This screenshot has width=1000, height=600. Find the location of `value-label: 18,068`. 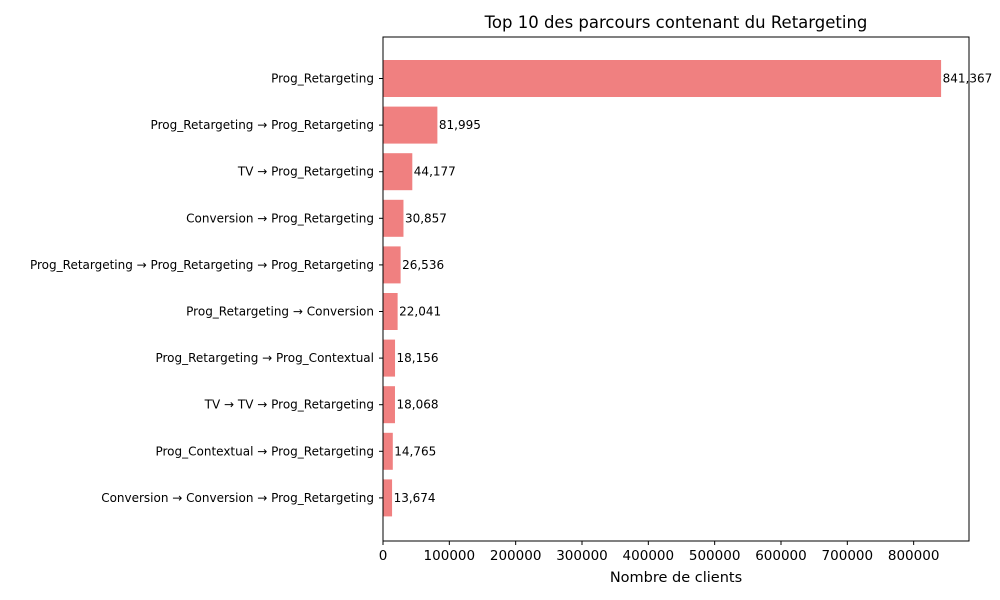

value-label: 18,068 is located at coordinates (417, 405).